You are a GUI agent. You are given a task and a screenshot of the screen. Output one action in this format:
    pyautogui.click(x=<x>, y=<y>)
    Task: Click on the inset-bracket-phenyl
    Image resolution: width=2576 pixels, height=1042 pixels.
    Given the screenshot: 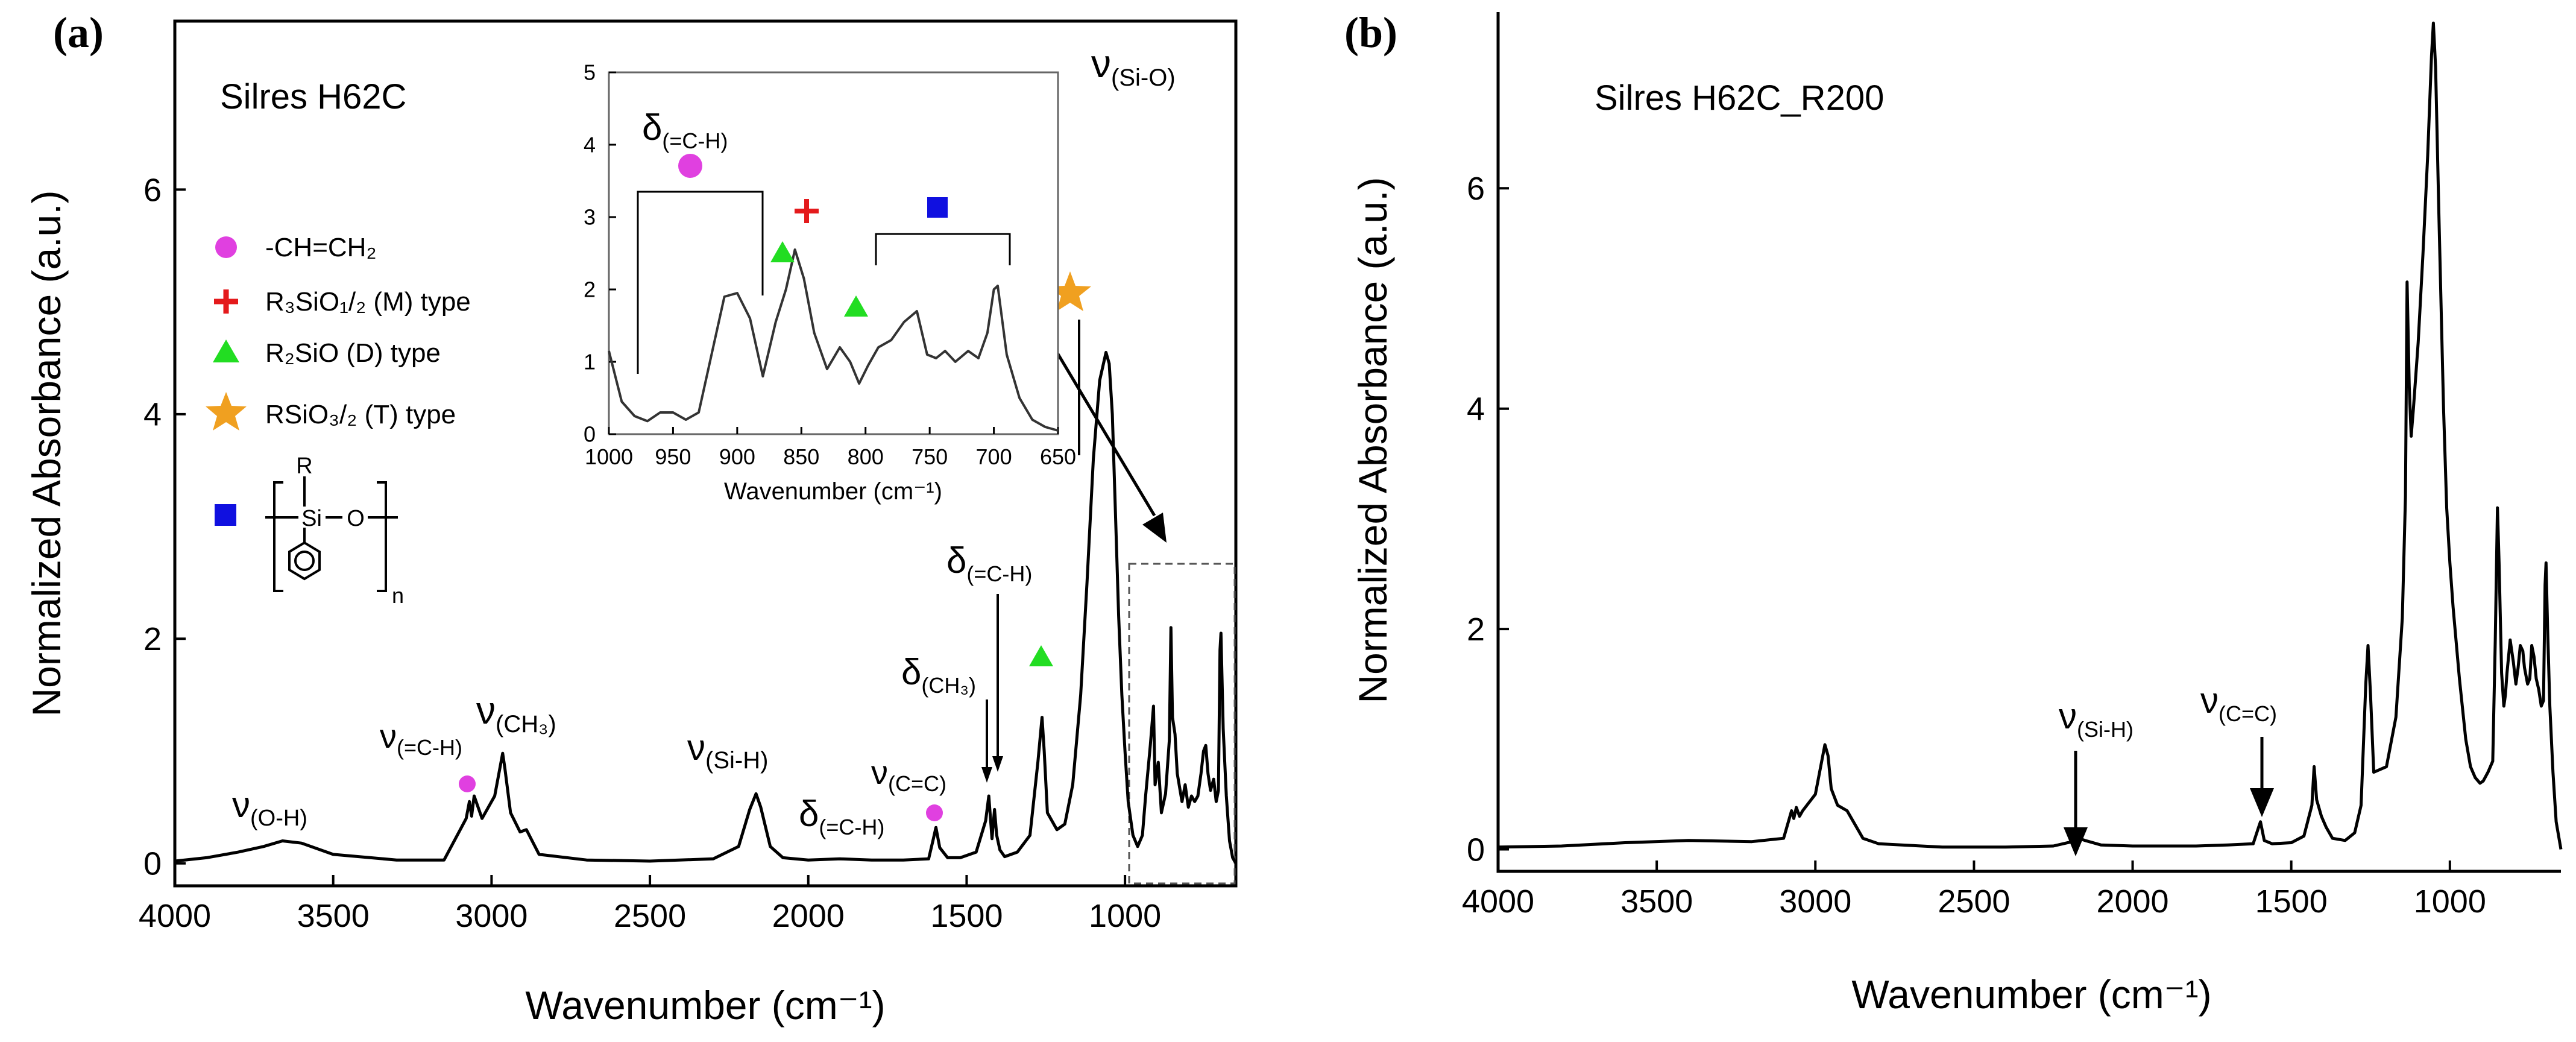 What is the action you would take?
    pyautogui.click(x=943, y=249)
    